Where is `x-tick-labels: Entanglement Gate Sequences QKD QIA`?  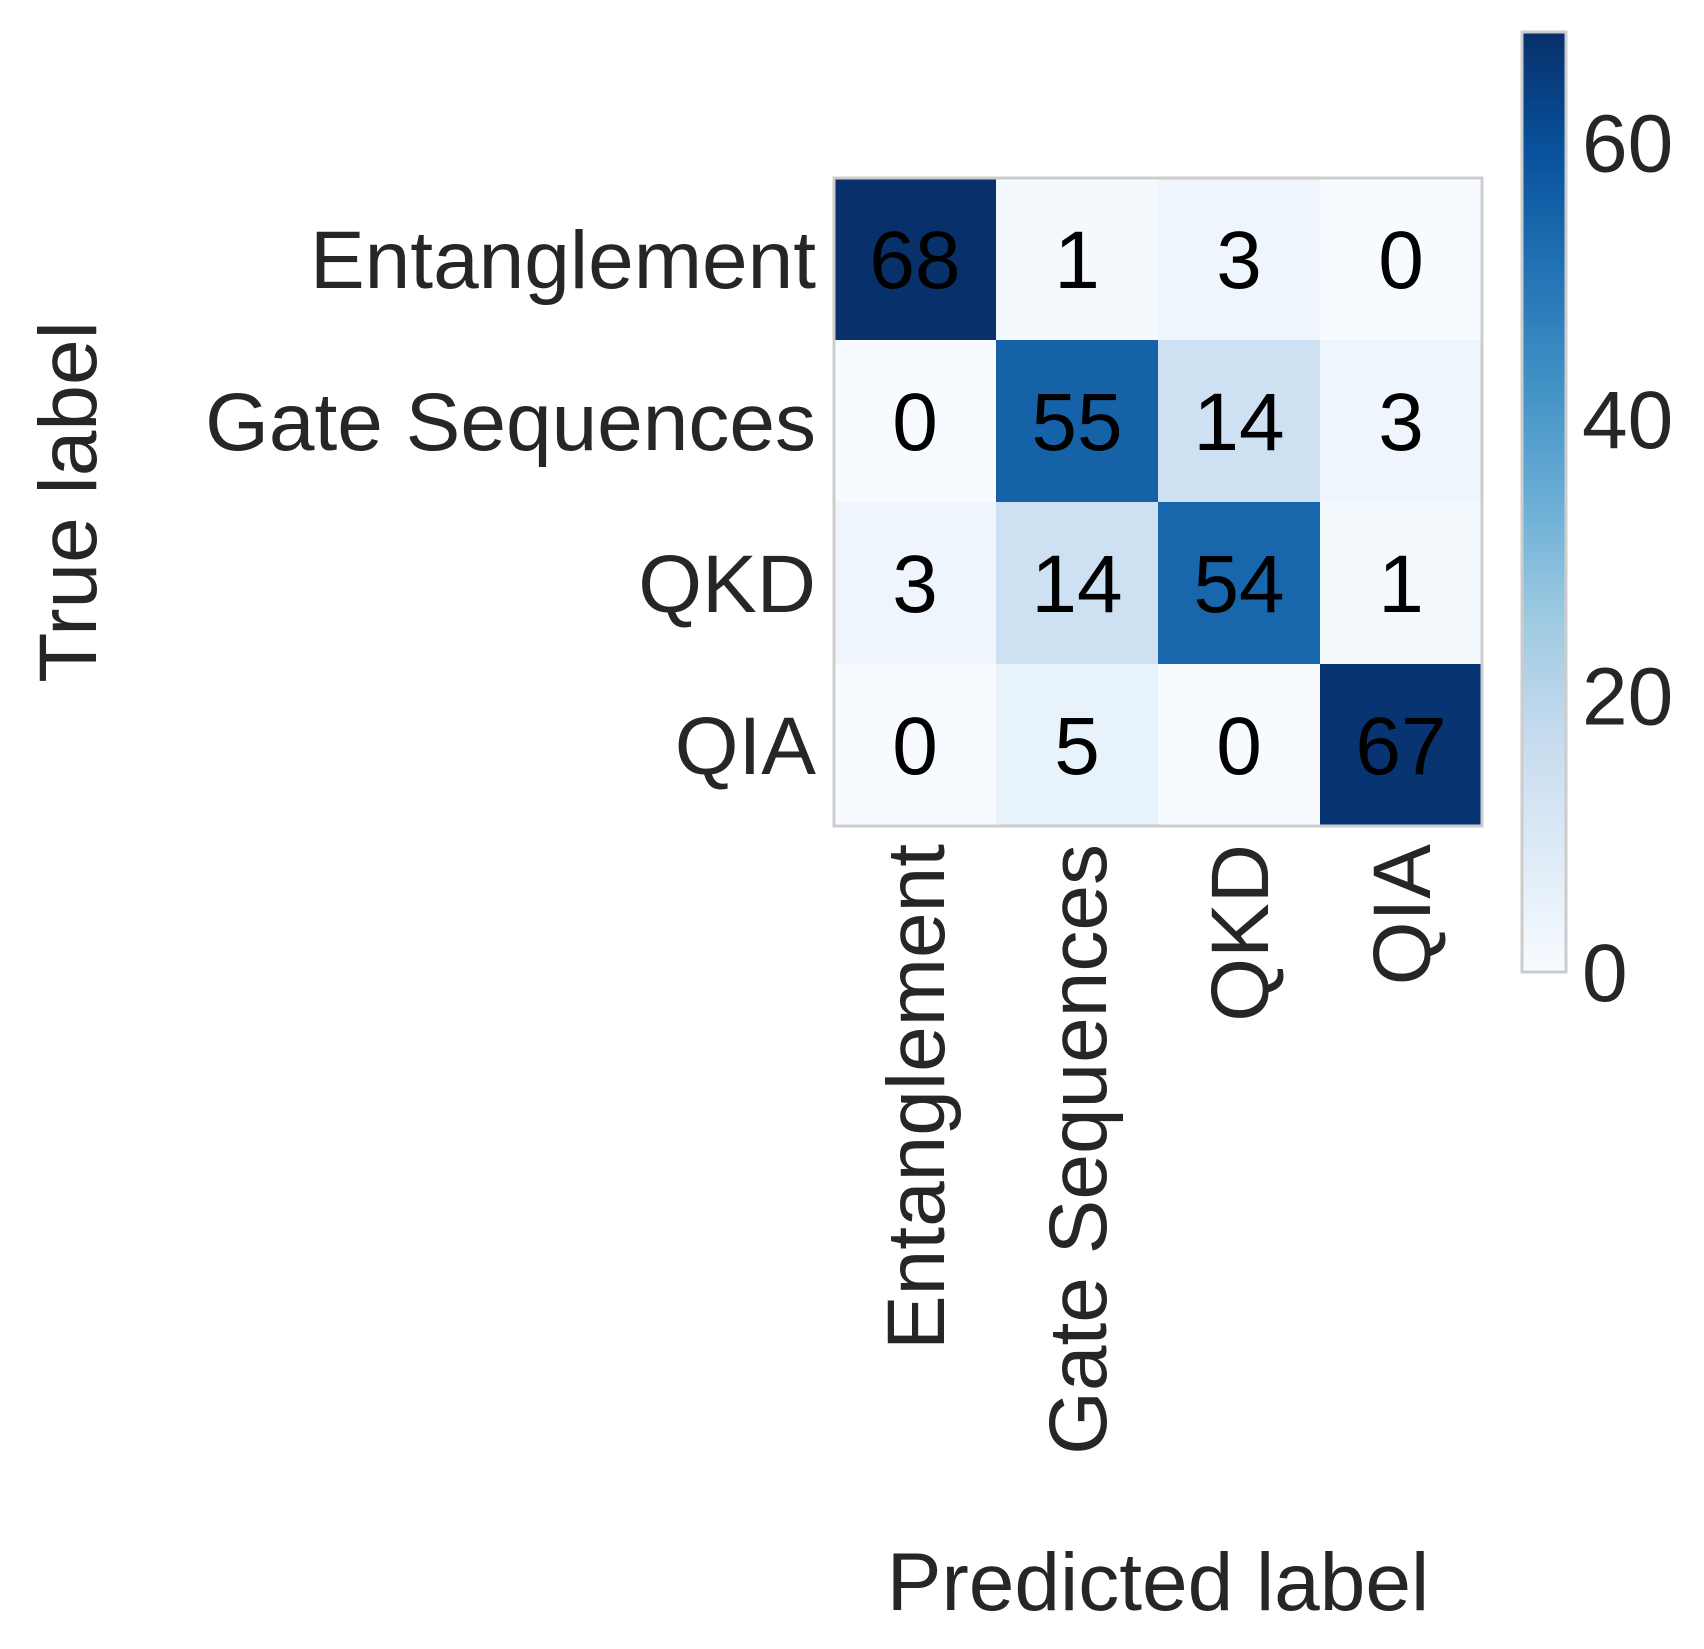 x-tick-labels: Entanglement Gate Sequences QKD QIA is located at coordinates (1159, 1149).